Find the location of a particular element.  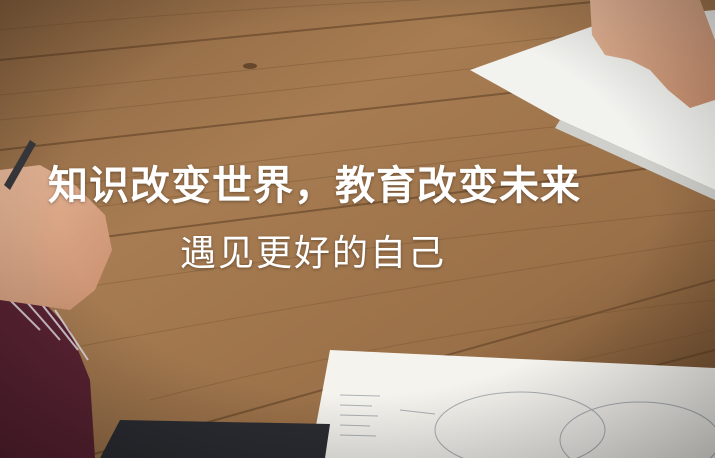

banner-headline: 知识改变世界，教育改变未来 is located at coordinates (314, 186).